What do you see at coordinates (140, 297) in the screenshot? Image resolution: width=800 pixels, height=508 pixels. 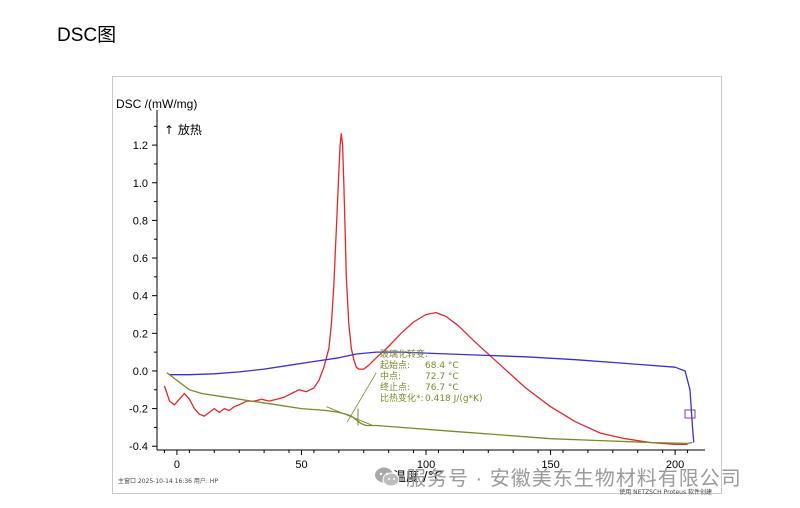 I see `y-tick-label: 0.4` at bounding box center [140, 297].